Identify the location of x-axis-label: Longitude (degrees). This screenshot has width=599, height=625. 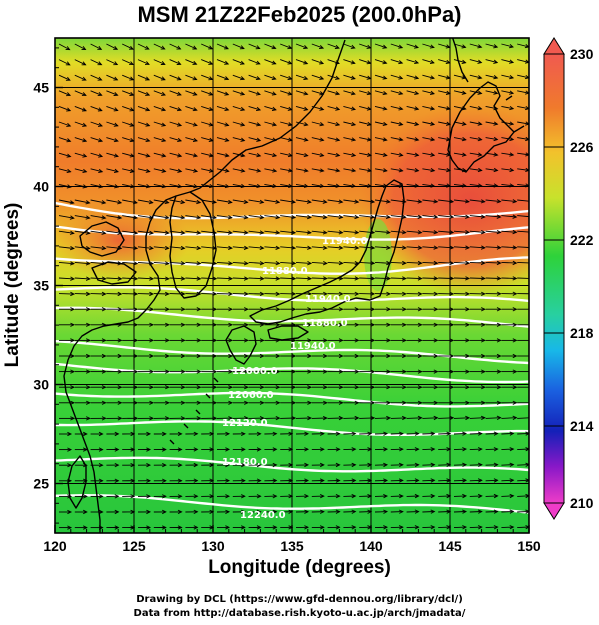
(299, 567).